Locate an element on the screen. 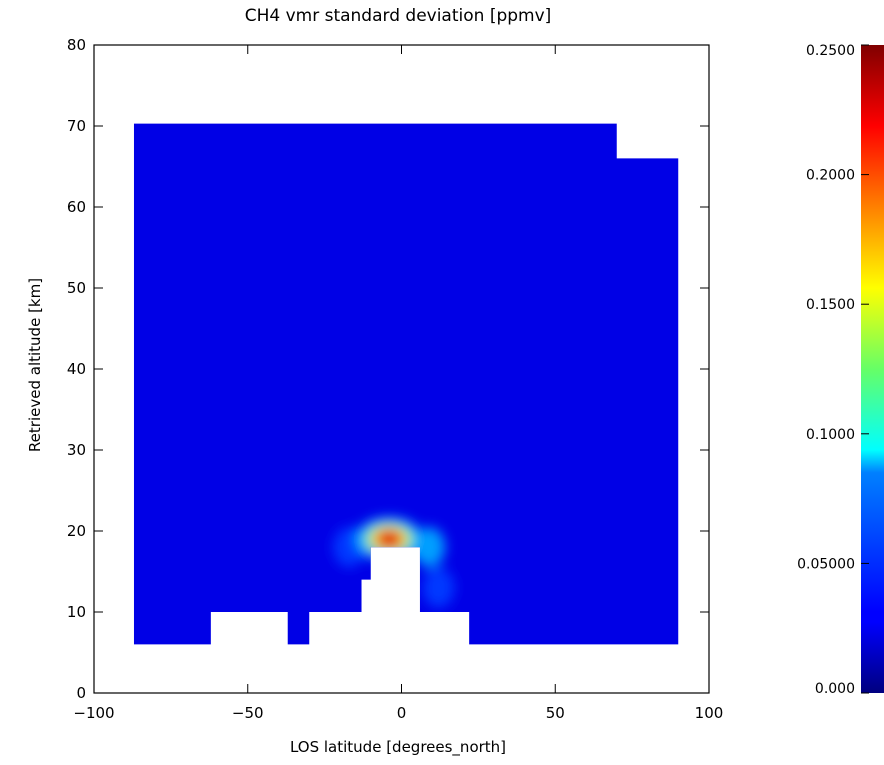  colorbar-tick-label: 0.1500 is located at coordinates (830, 305).